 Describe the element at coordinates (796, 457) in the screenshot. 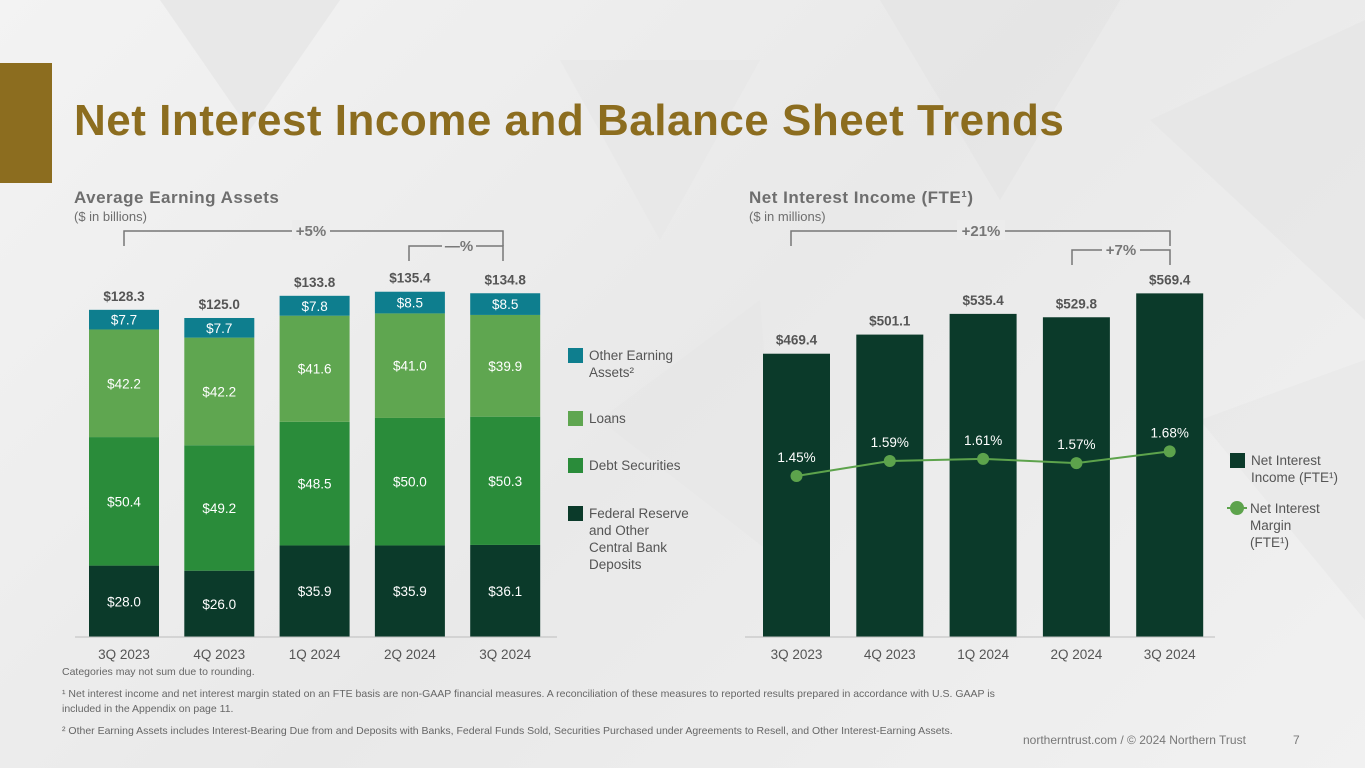

I see `margin-label: 1.45%` at that location.